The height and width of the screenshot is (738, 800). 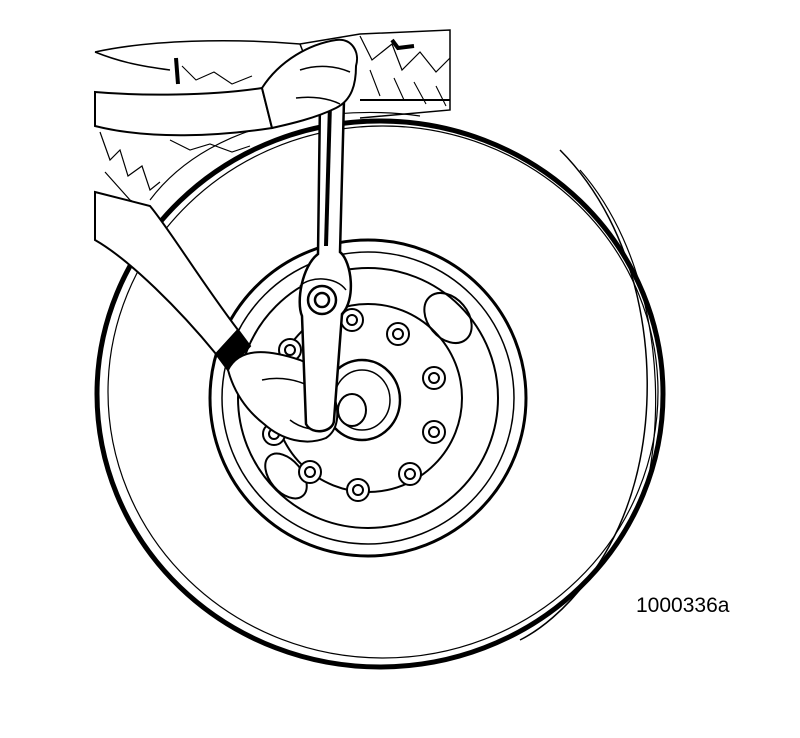 I want to click on lug-nuts, so click(x=354, y=405).